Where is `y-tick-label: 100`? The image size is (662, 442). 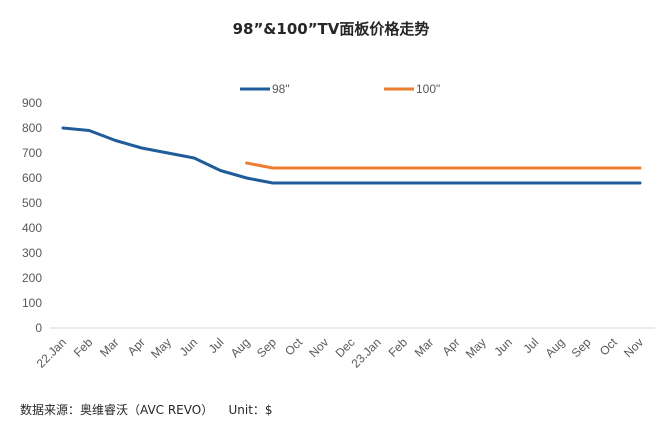
y-tick-label: 100 is located at coordinates (32, 303).